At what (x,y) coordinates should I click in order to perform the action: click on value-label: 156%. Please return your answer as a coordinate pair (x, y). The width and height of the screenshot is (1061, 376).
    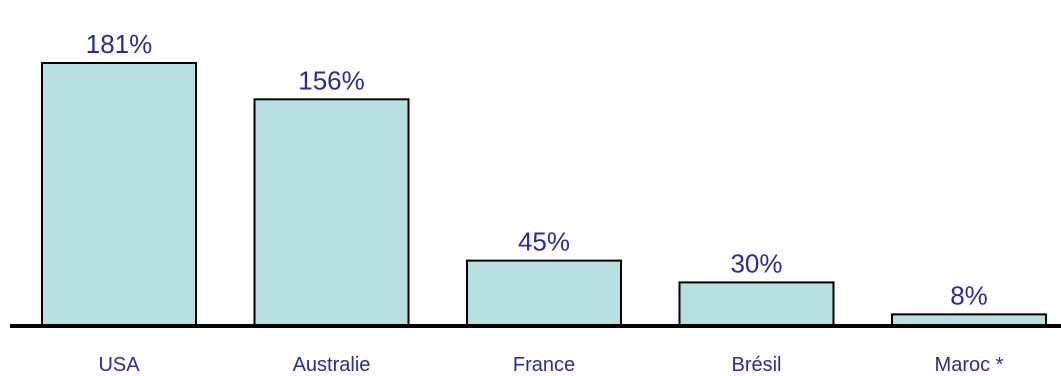
    Looking at the image, I should click on (331, 80).